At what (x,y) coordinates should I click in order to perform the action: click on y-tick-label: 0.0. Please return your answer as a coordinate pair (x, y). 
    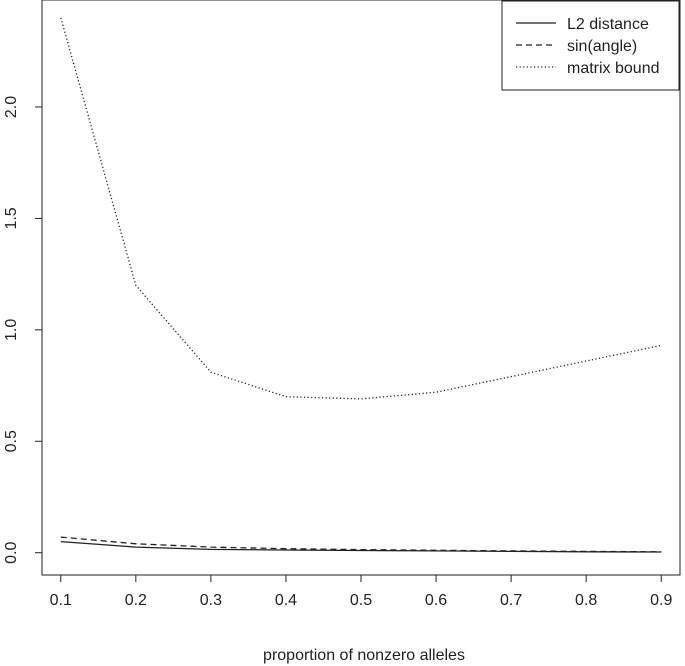
    Looking at the image, I should click on (11, 552).